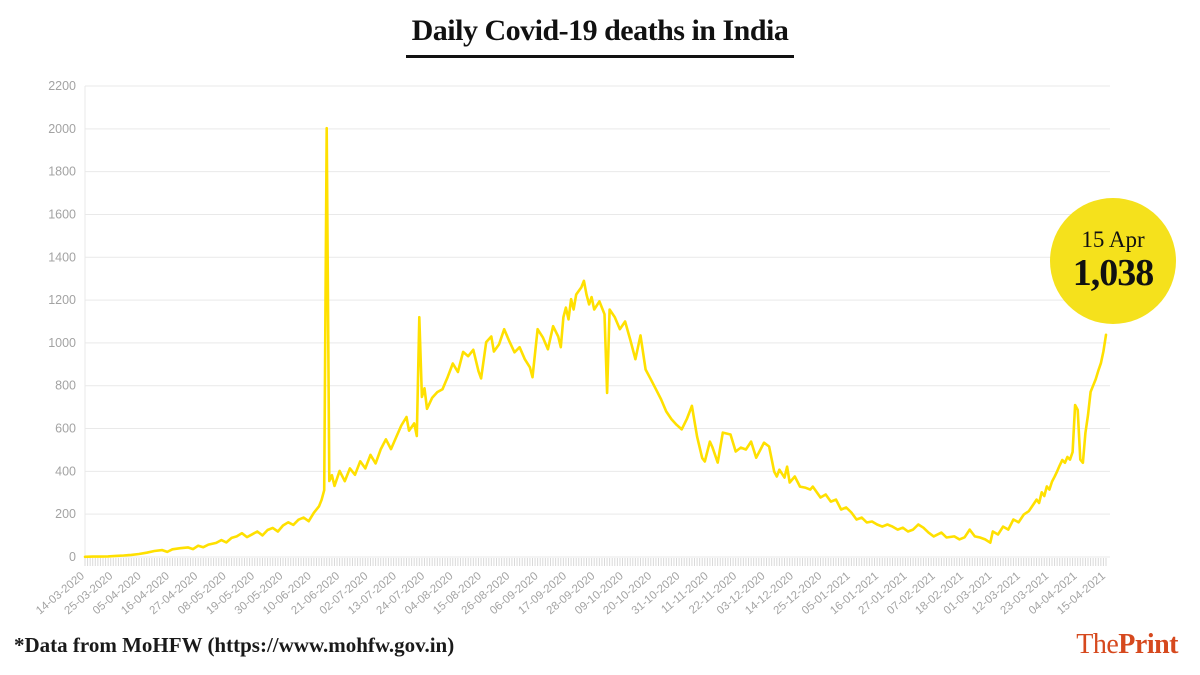 Image resolution: width=1200 pixels, height=675 pixels. Describe the element at coordinates (62, 343) in the screenshot. I see `y-axis-tick-label: 1000` at that location.